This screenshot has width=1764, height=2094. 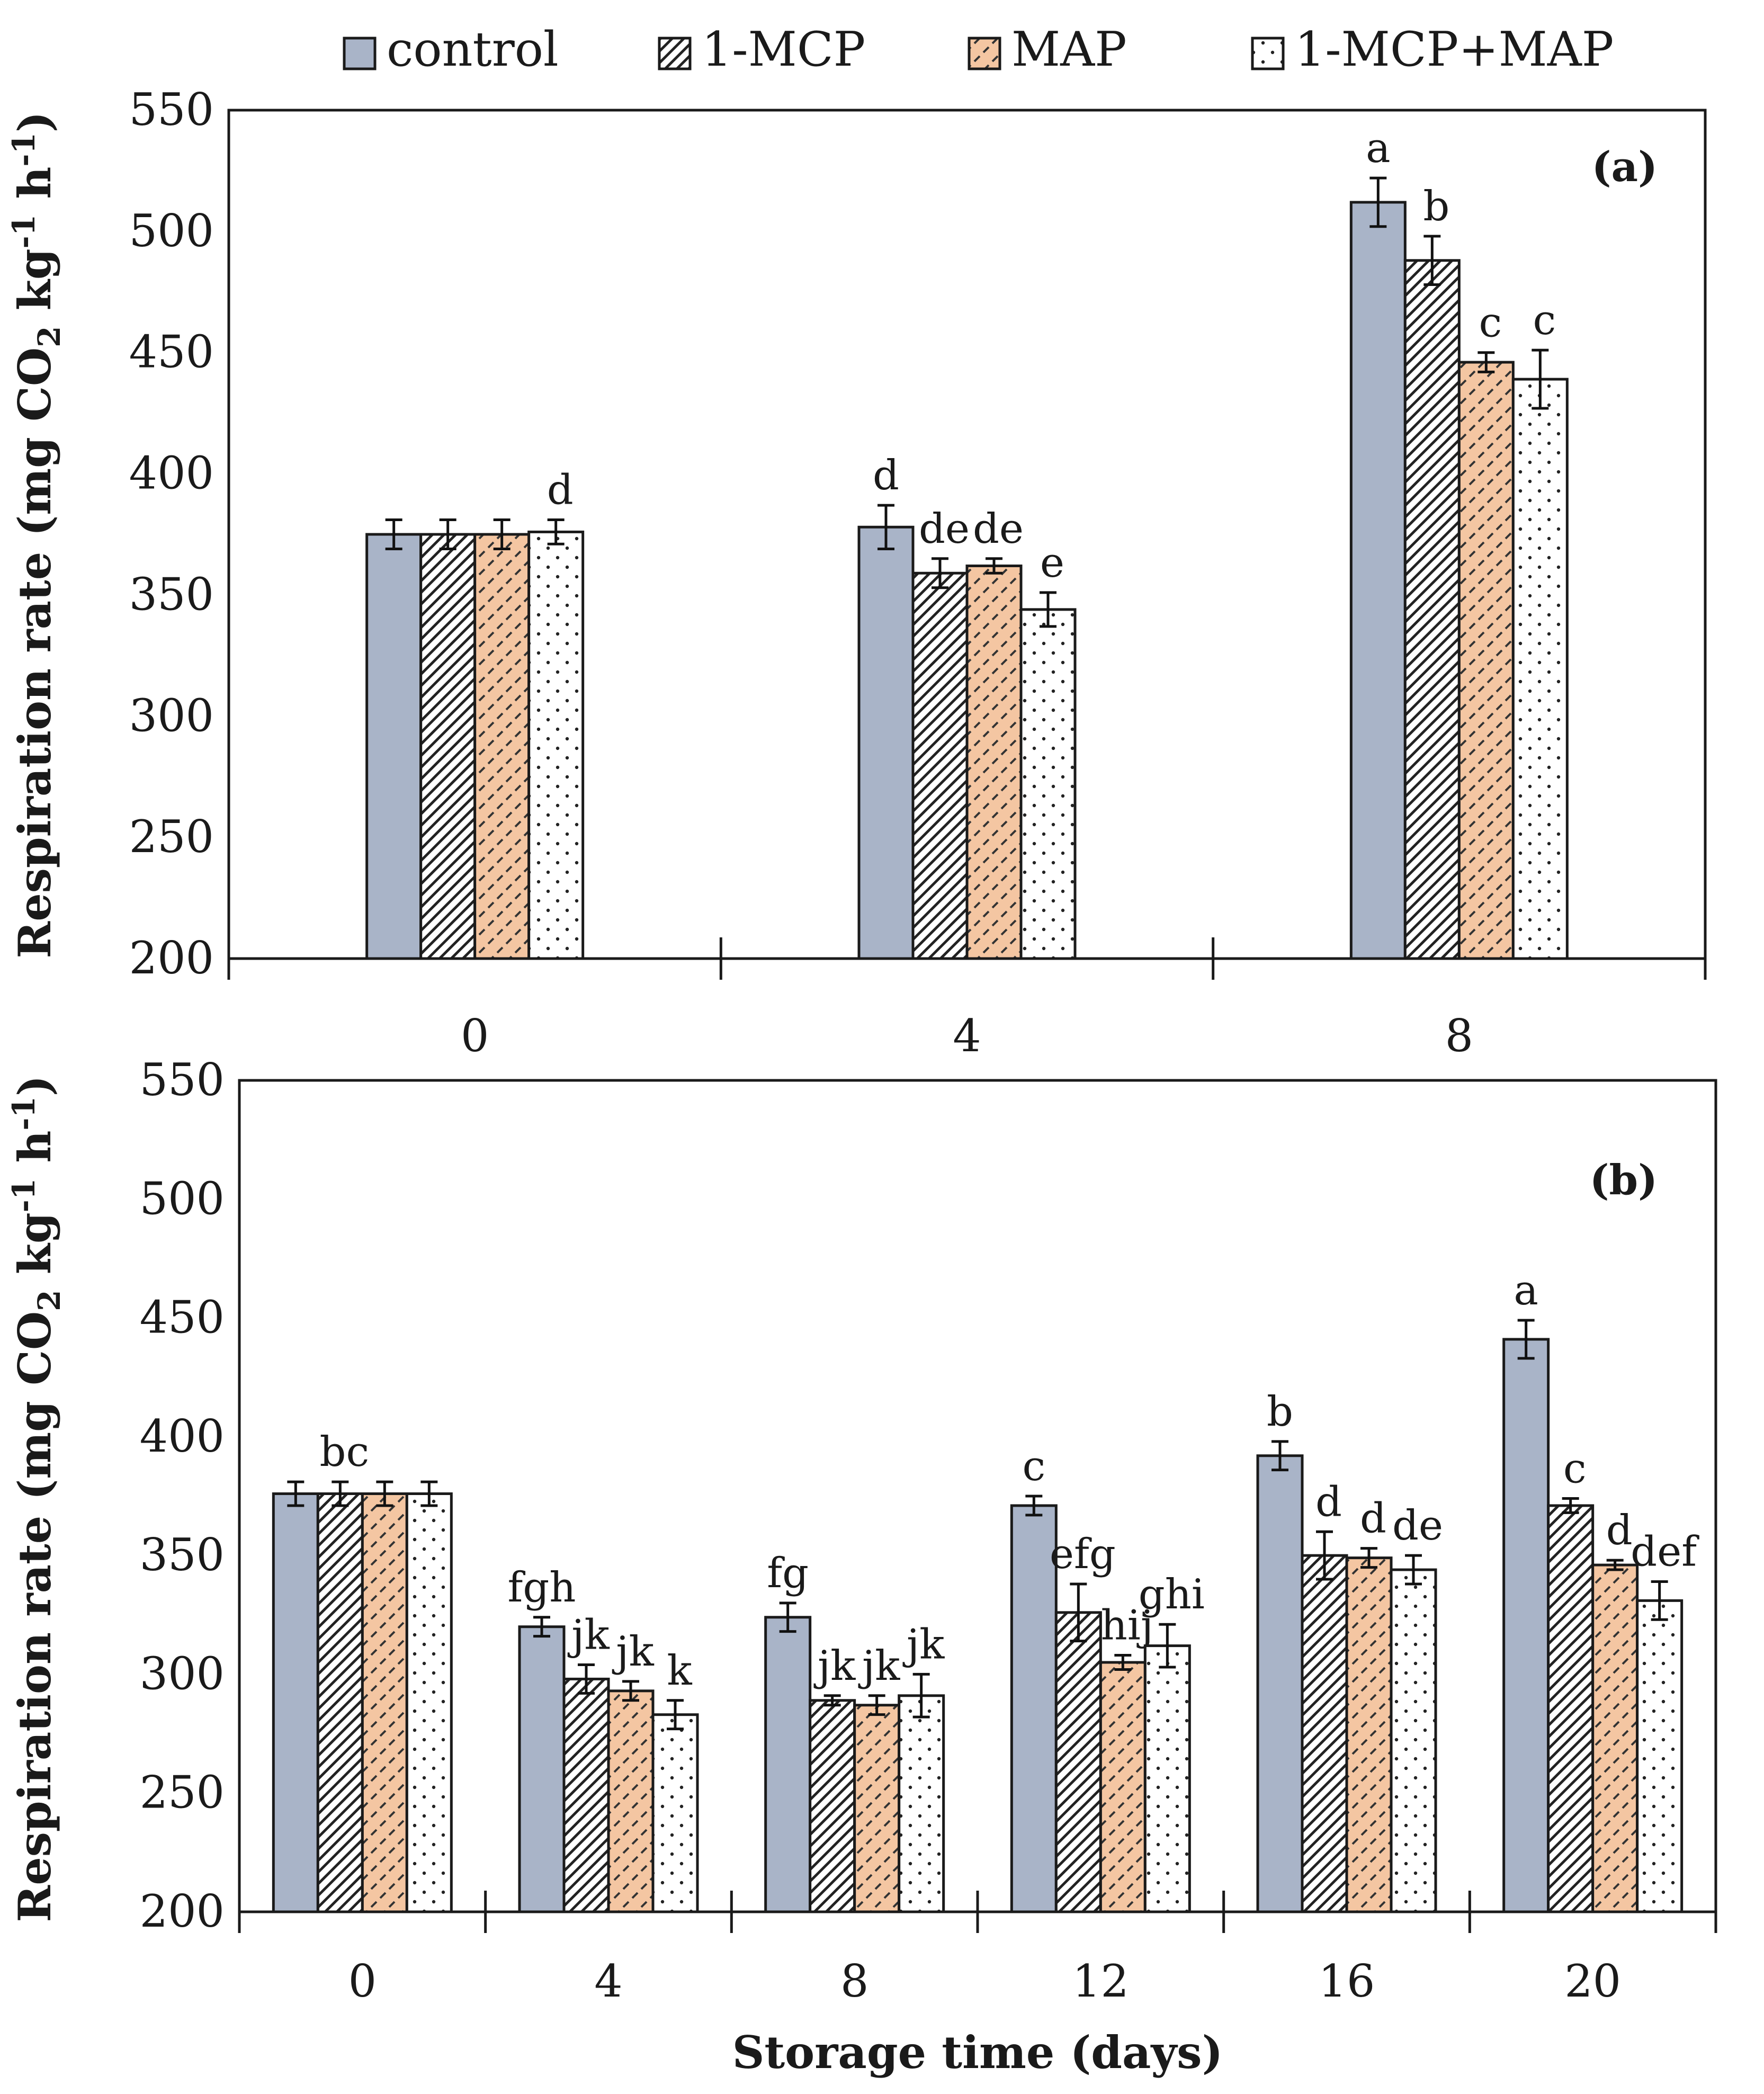 I want to click on significance-label: efg, so click(x=1083, y=1554).